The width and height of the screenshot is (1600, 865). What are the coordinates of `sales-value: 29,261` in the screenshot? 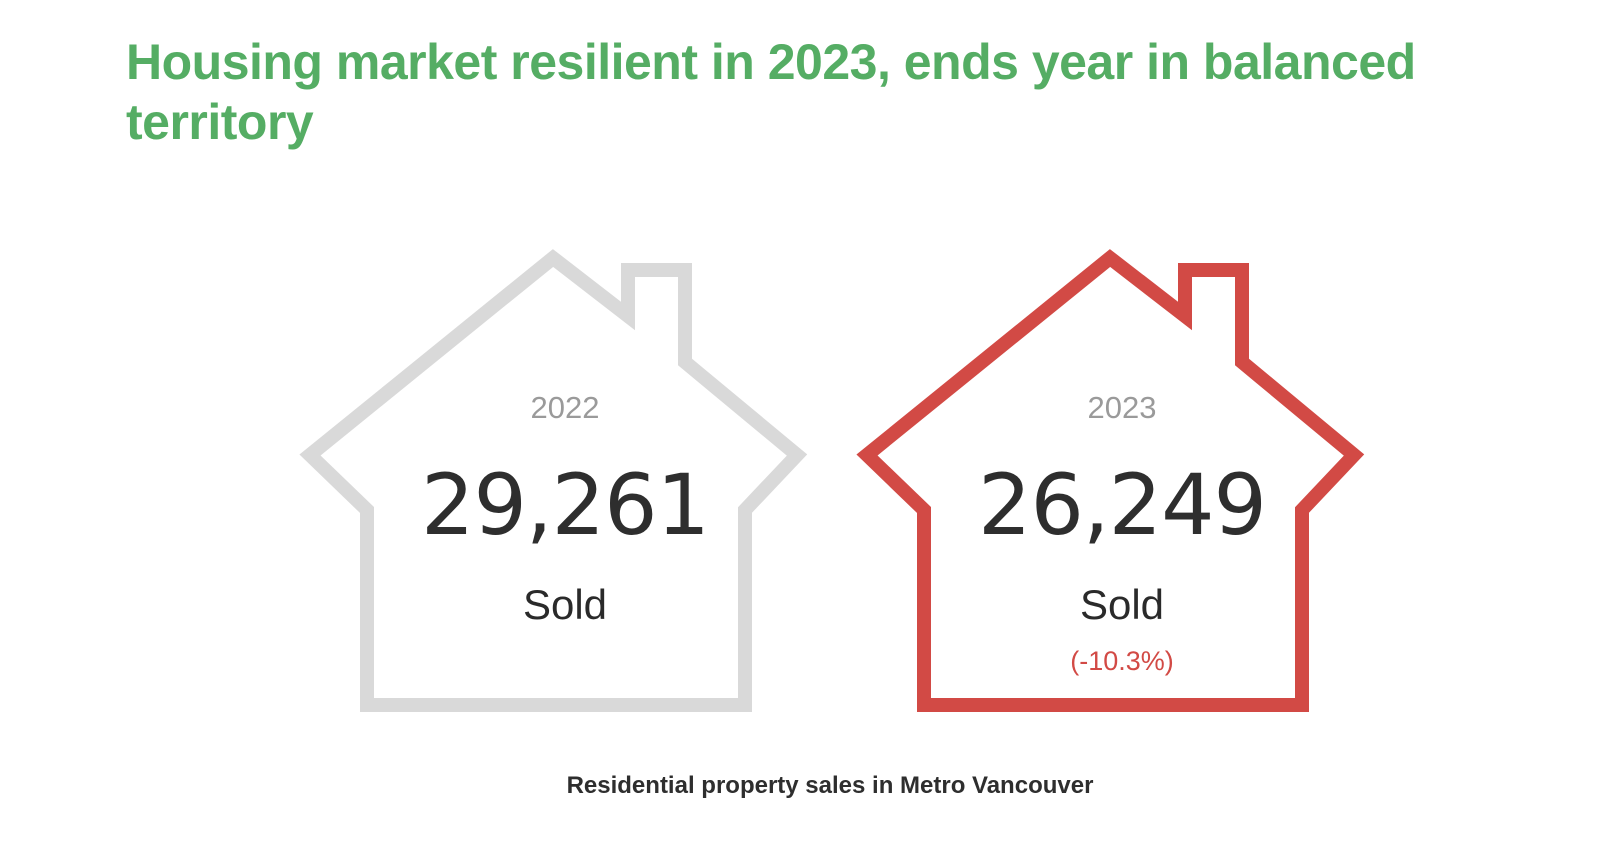 It's located at (565, 505).